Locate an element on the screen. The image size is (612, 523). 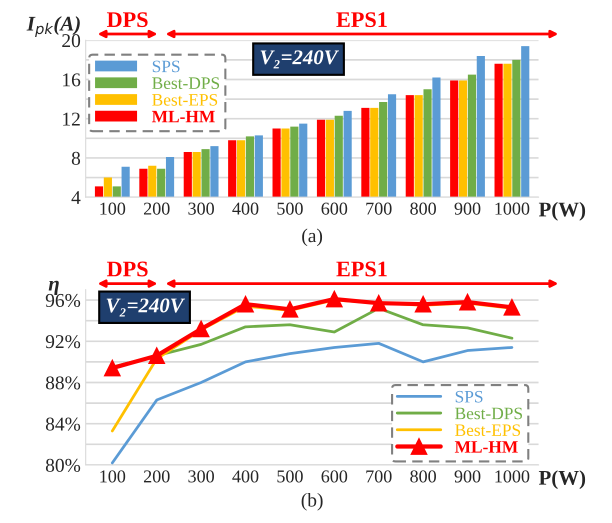
y-tick-label: 8 is located at coordinates (76, 158).